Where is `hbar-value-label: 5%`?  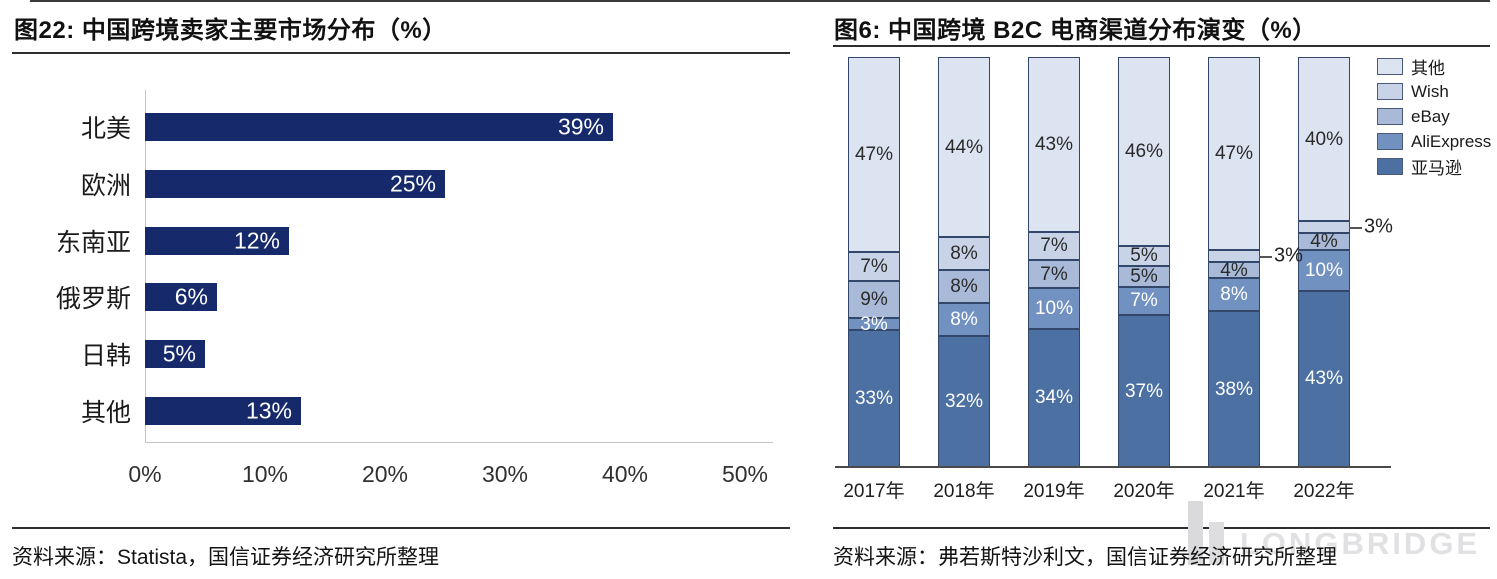 hbar-value-label: 5% is located at coordinates (179, 353).